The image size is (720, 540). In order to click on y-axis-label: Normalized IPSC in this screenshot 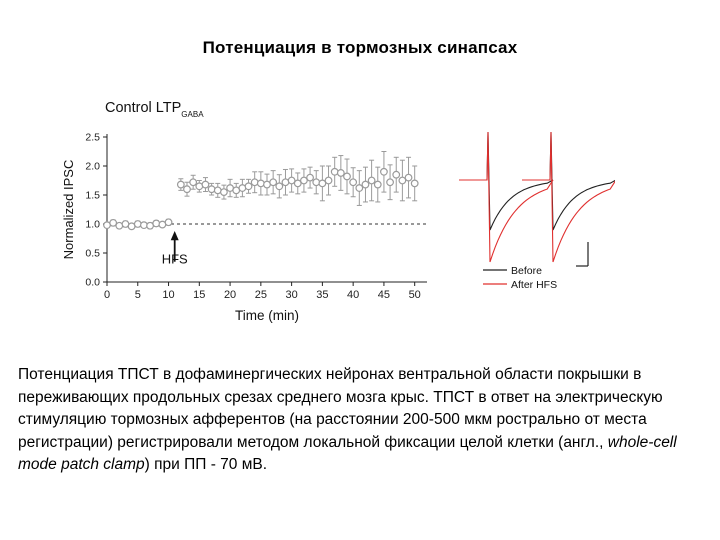, I will do `click(68, 210)`.